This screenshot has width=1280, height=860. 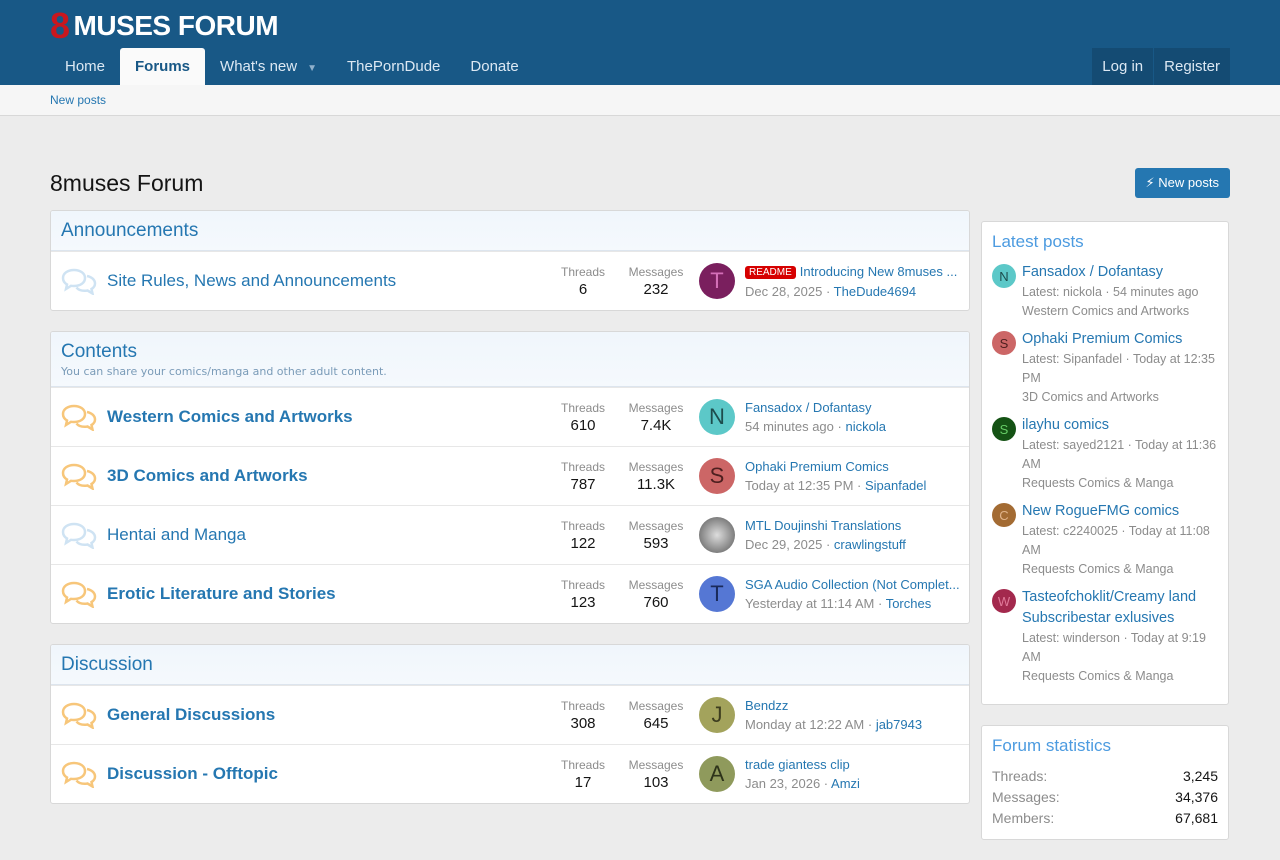 I want to click on latest-user-link: nickola, so click(x=865, y=426).